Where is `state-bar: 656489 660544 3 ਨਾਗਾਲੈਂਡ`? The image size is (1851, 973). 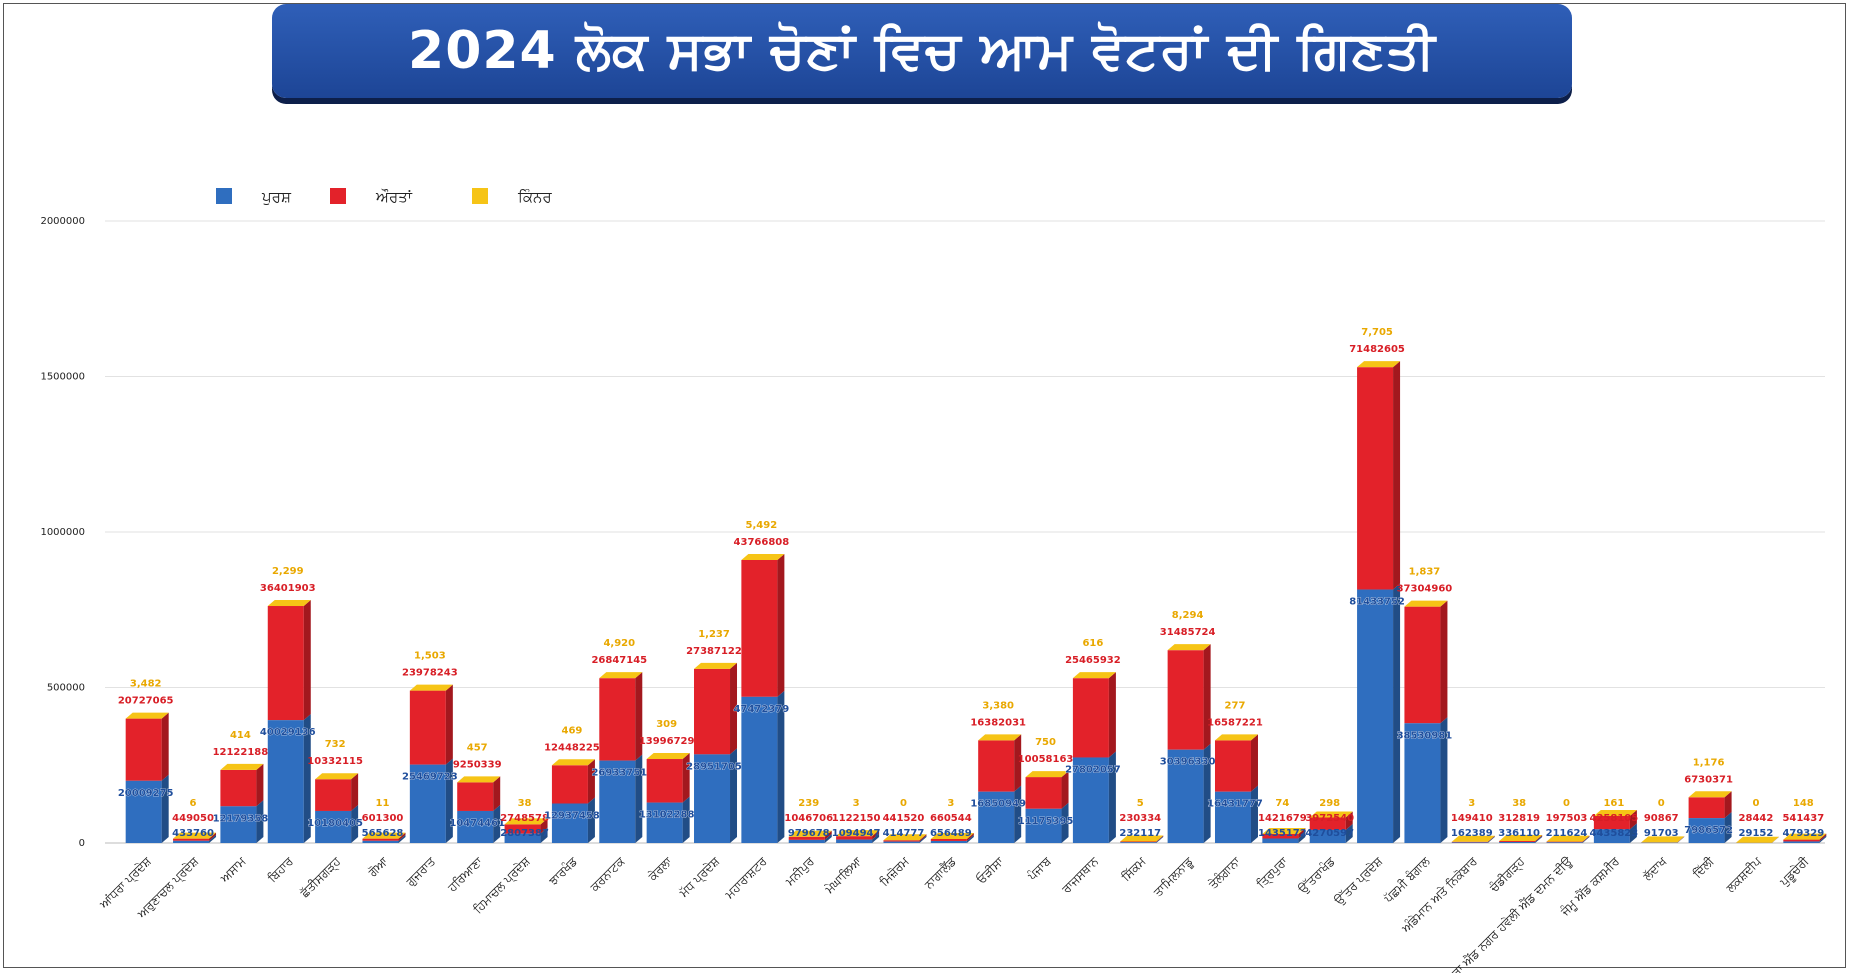 state-bar: 656489 660544 3 ਨਾਗਾਲੈਂਡ is located at coordinates (947, 845).